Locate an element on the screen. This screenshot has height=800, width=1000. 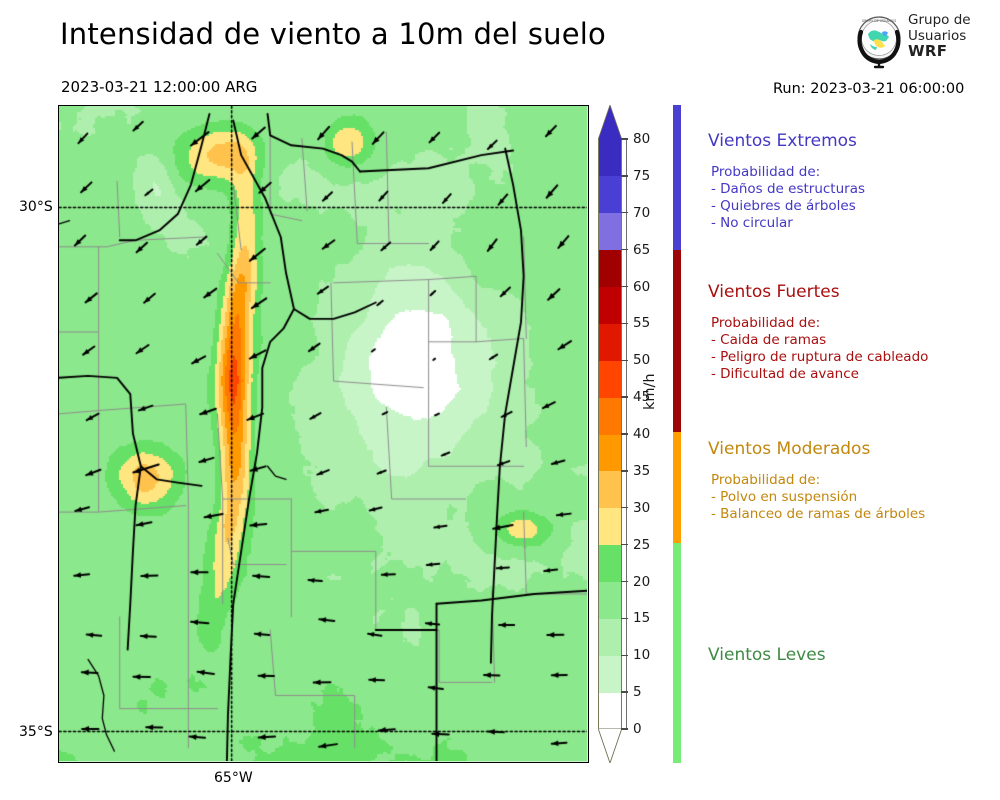
colorbar-tick-label: 35 is located at coordinates (642, 470).